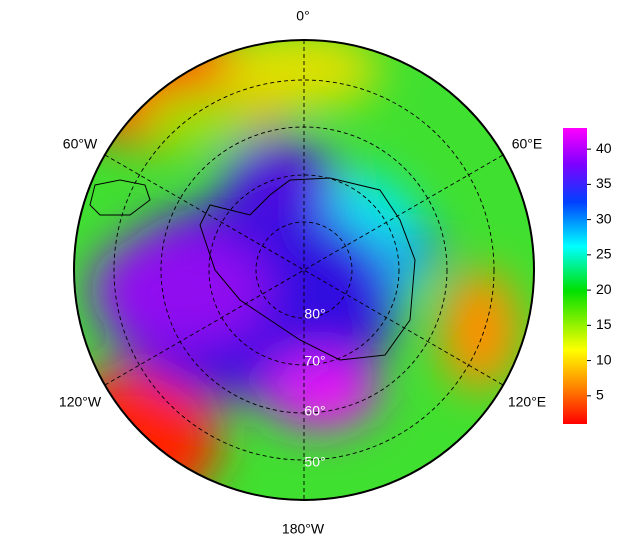  Describe the element at coordinates (80, 144) in the screenshot. I see `longitude-label: 60°W` at that location.